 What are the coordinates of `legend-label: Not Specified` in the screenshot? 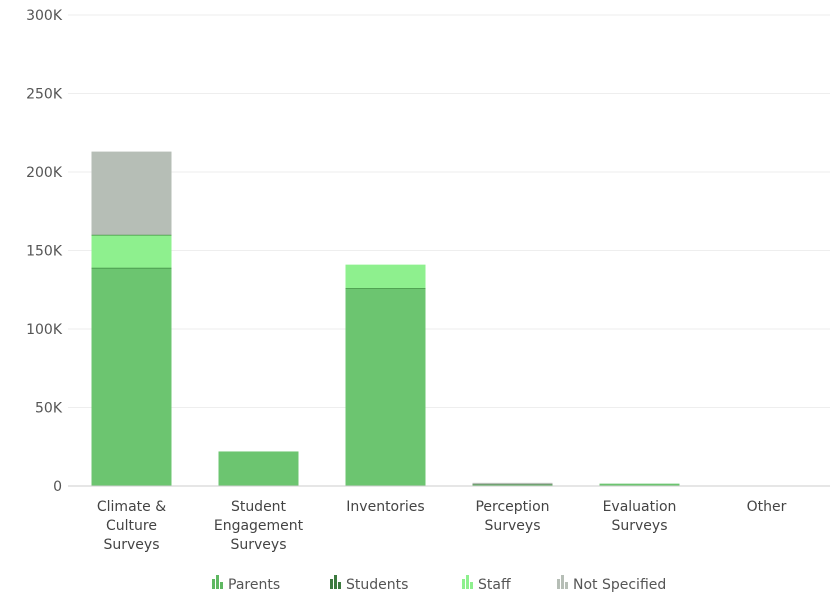 It's located at (619, 585).